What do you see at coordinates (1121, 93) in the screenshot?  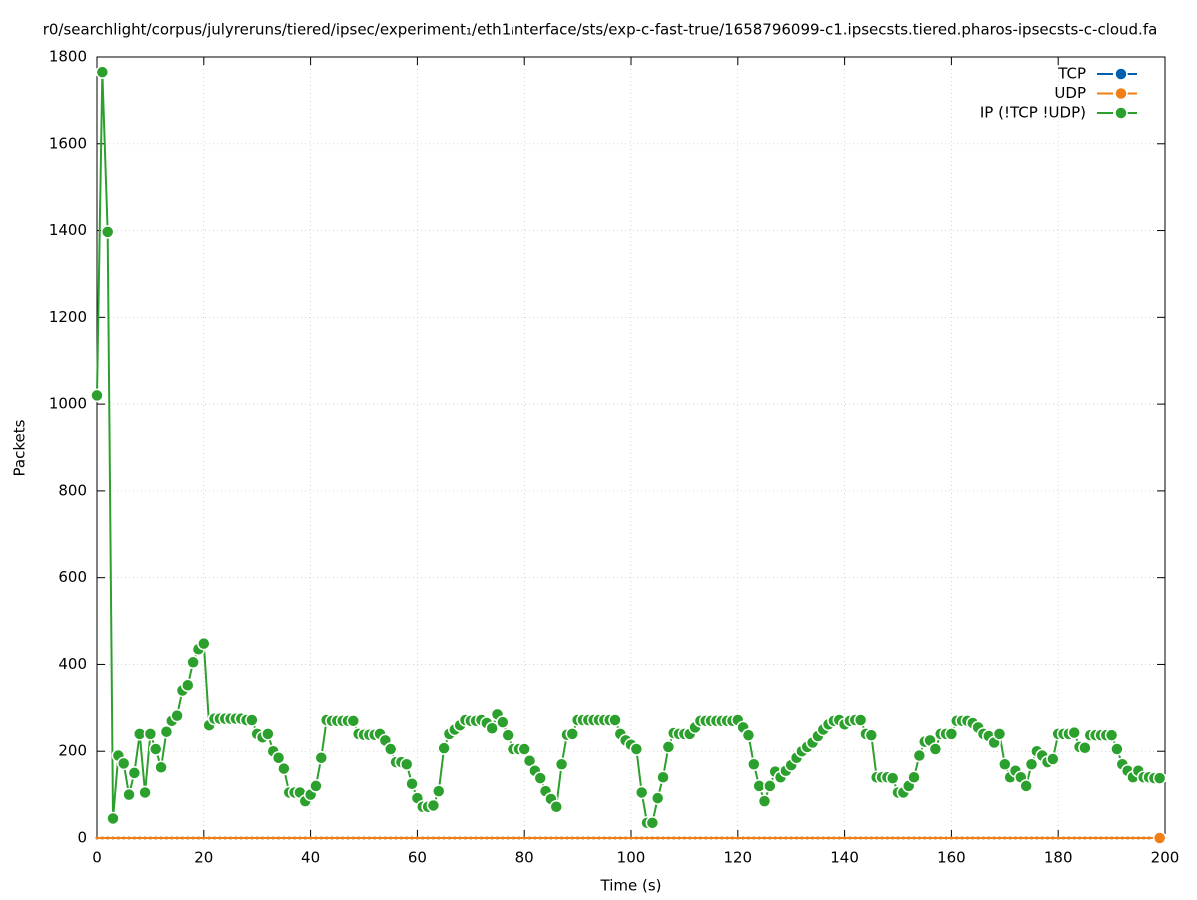 I see `legend-swatch` at bounding box center [1121, 93].